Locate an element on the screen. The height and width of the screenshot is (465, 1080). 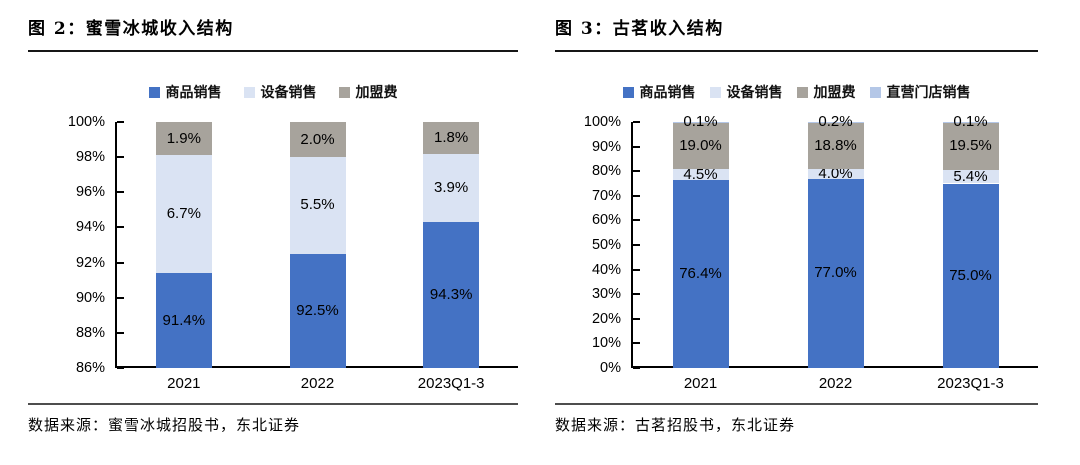
bar-value-label: 3.9% is located at coordinates (451, 187).